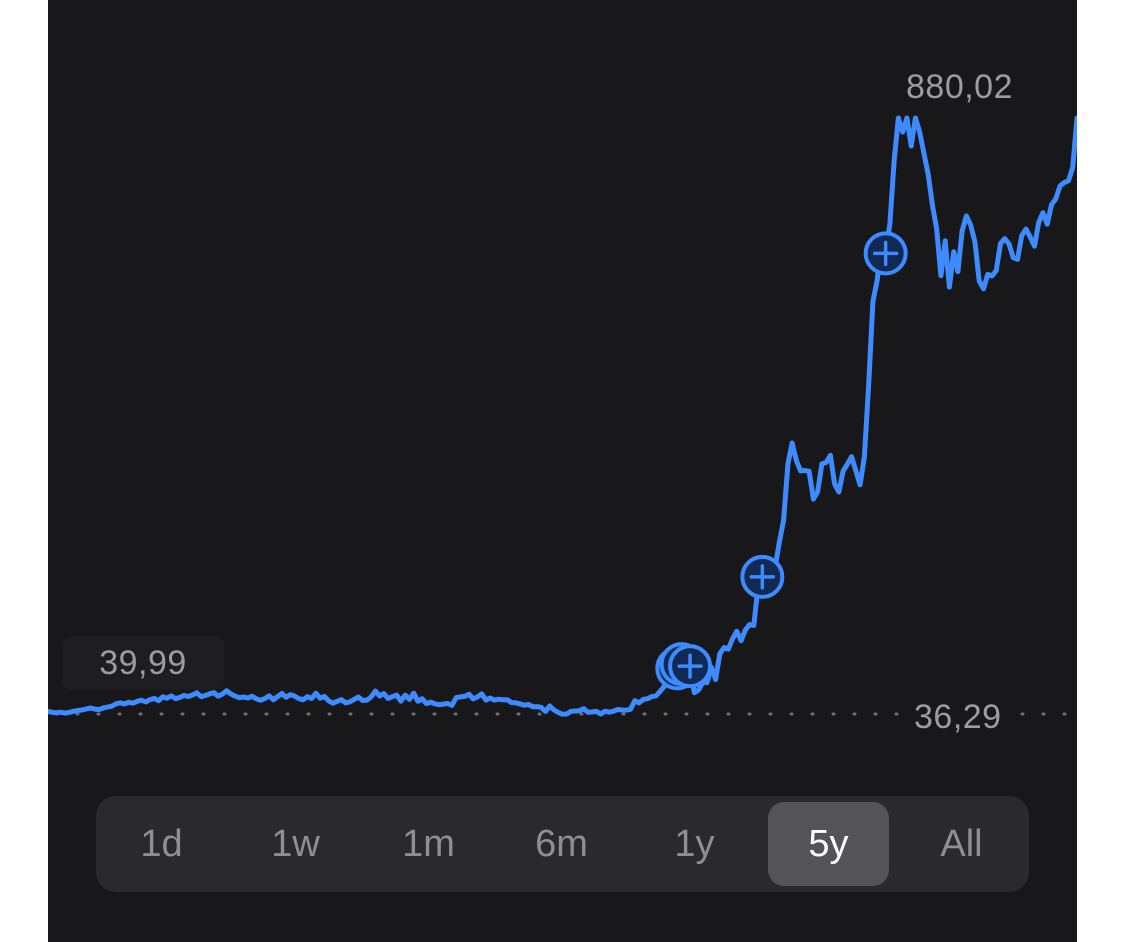 The width and height of the screenshot is (1125, 942). I want to click on range-all-button: All, so click(961, 843).